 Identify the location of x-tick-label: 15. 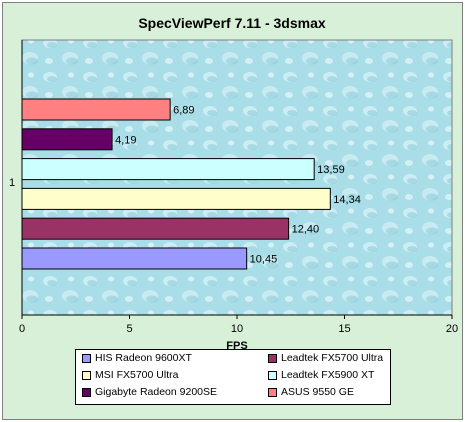
(344, 329).